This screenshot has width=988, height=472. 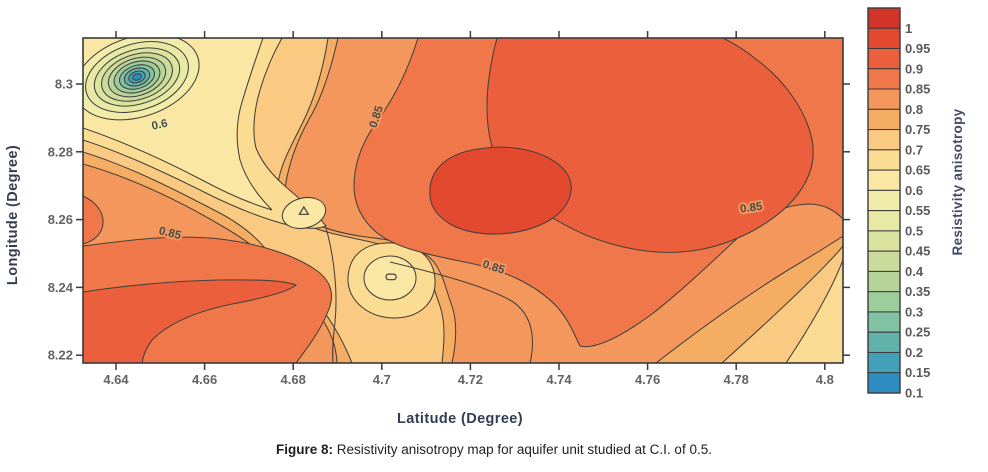 I want to click on colorbar-tick-label: 0.4, so click(x=914, y=271).